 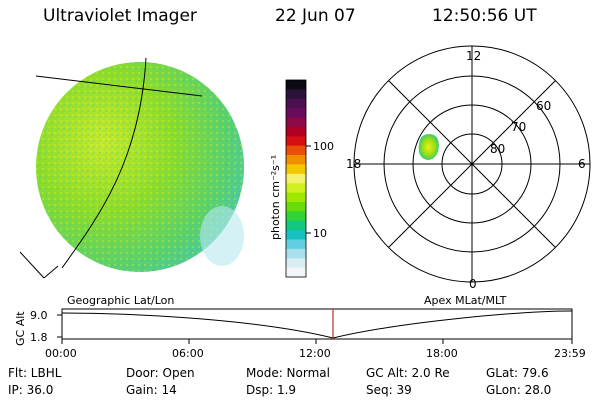 I want to click on geo-edge-line-a, so click(x=32, y=265).